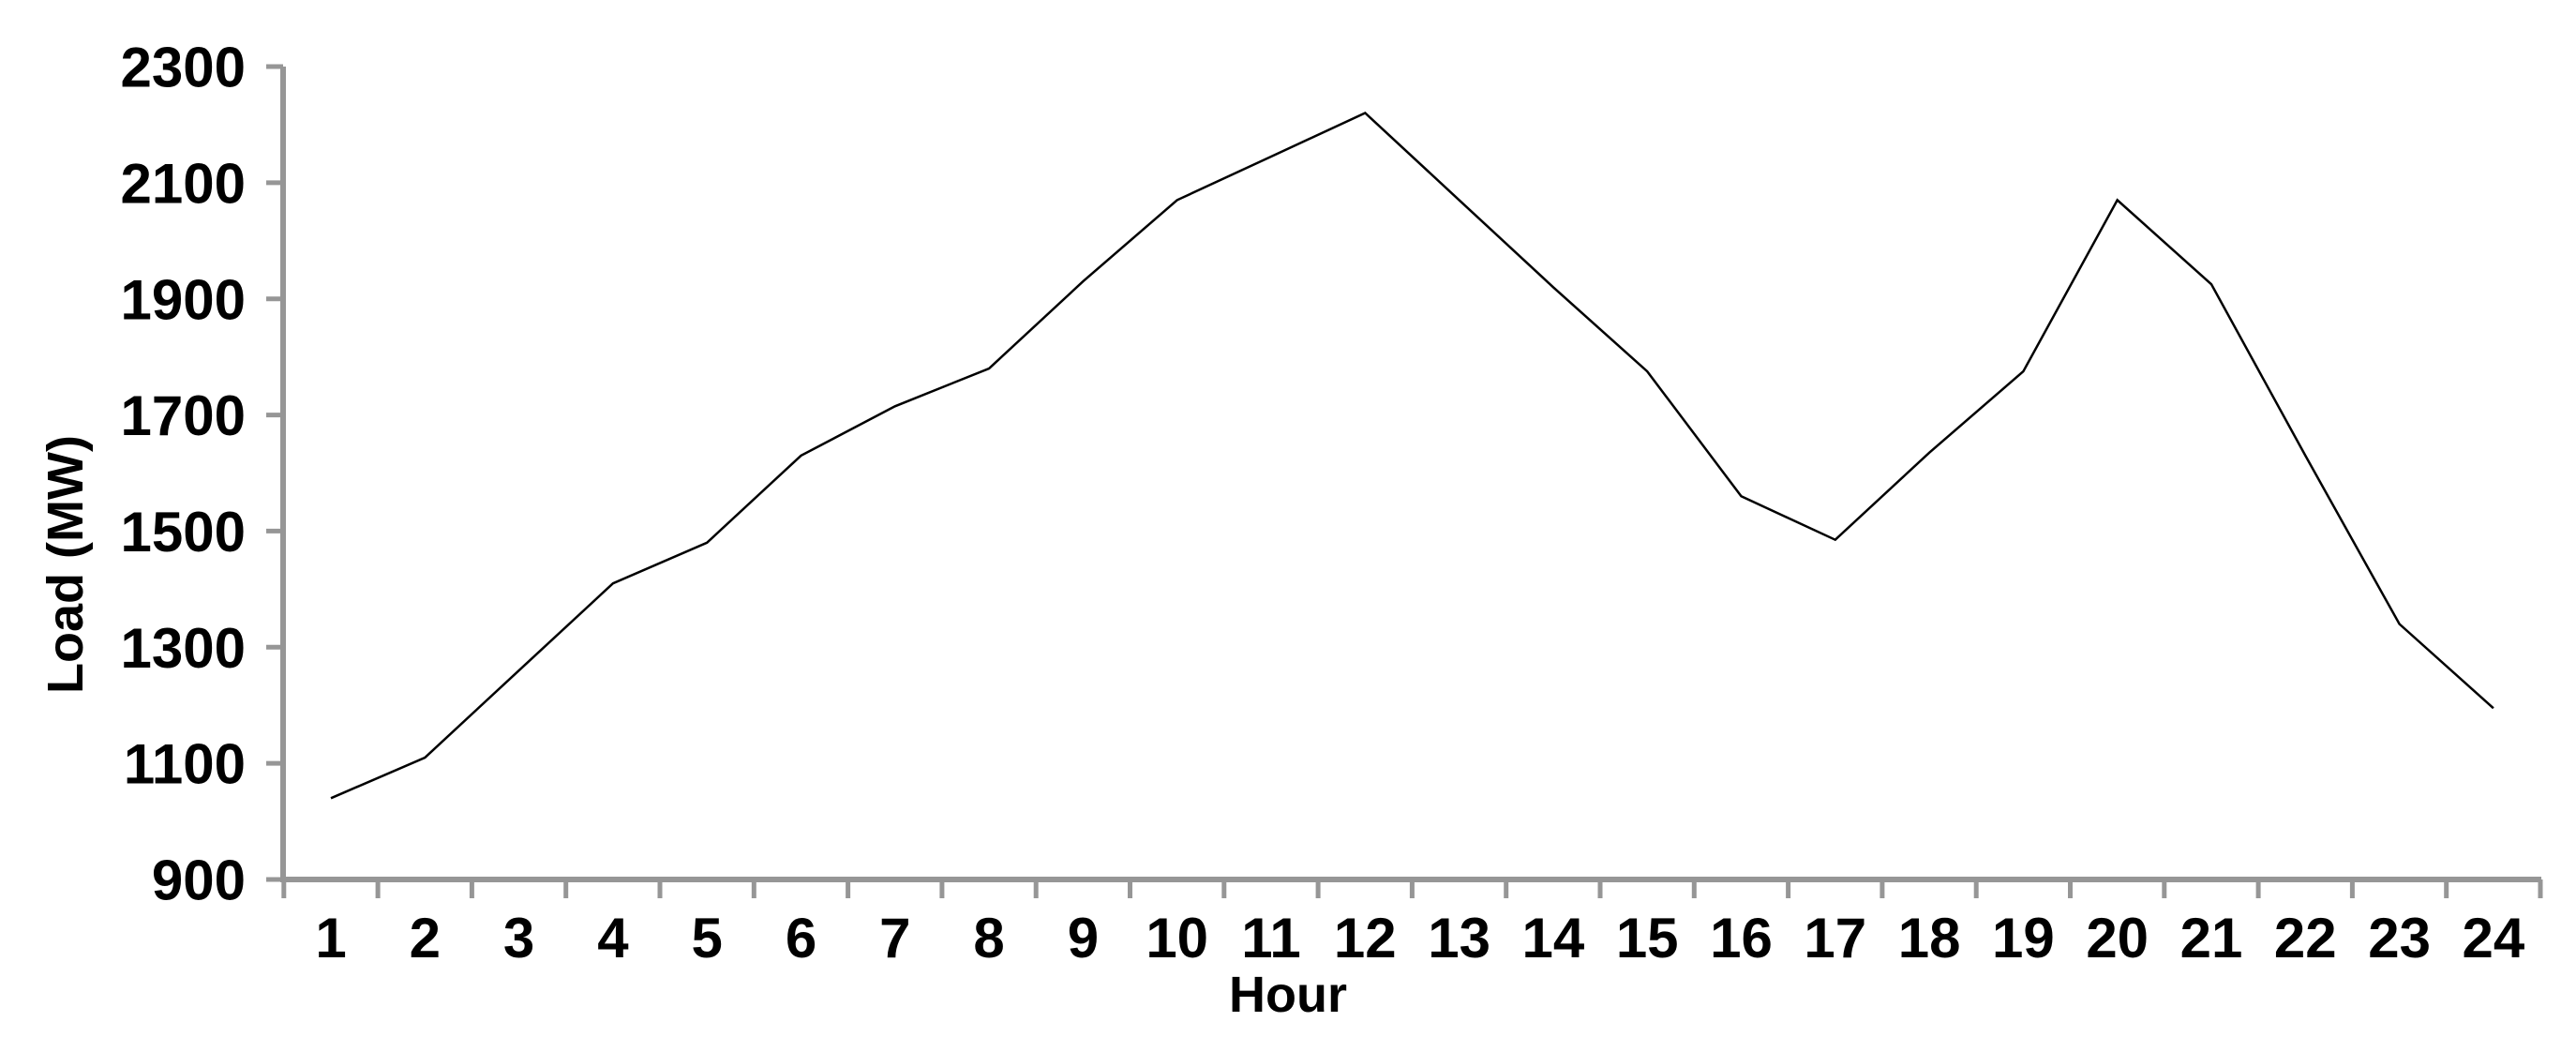 The image size is (2576, 1037). Describe the element at coordinates (425, 938) in the screenshot. I see `x-tick-label: 2` at that location.